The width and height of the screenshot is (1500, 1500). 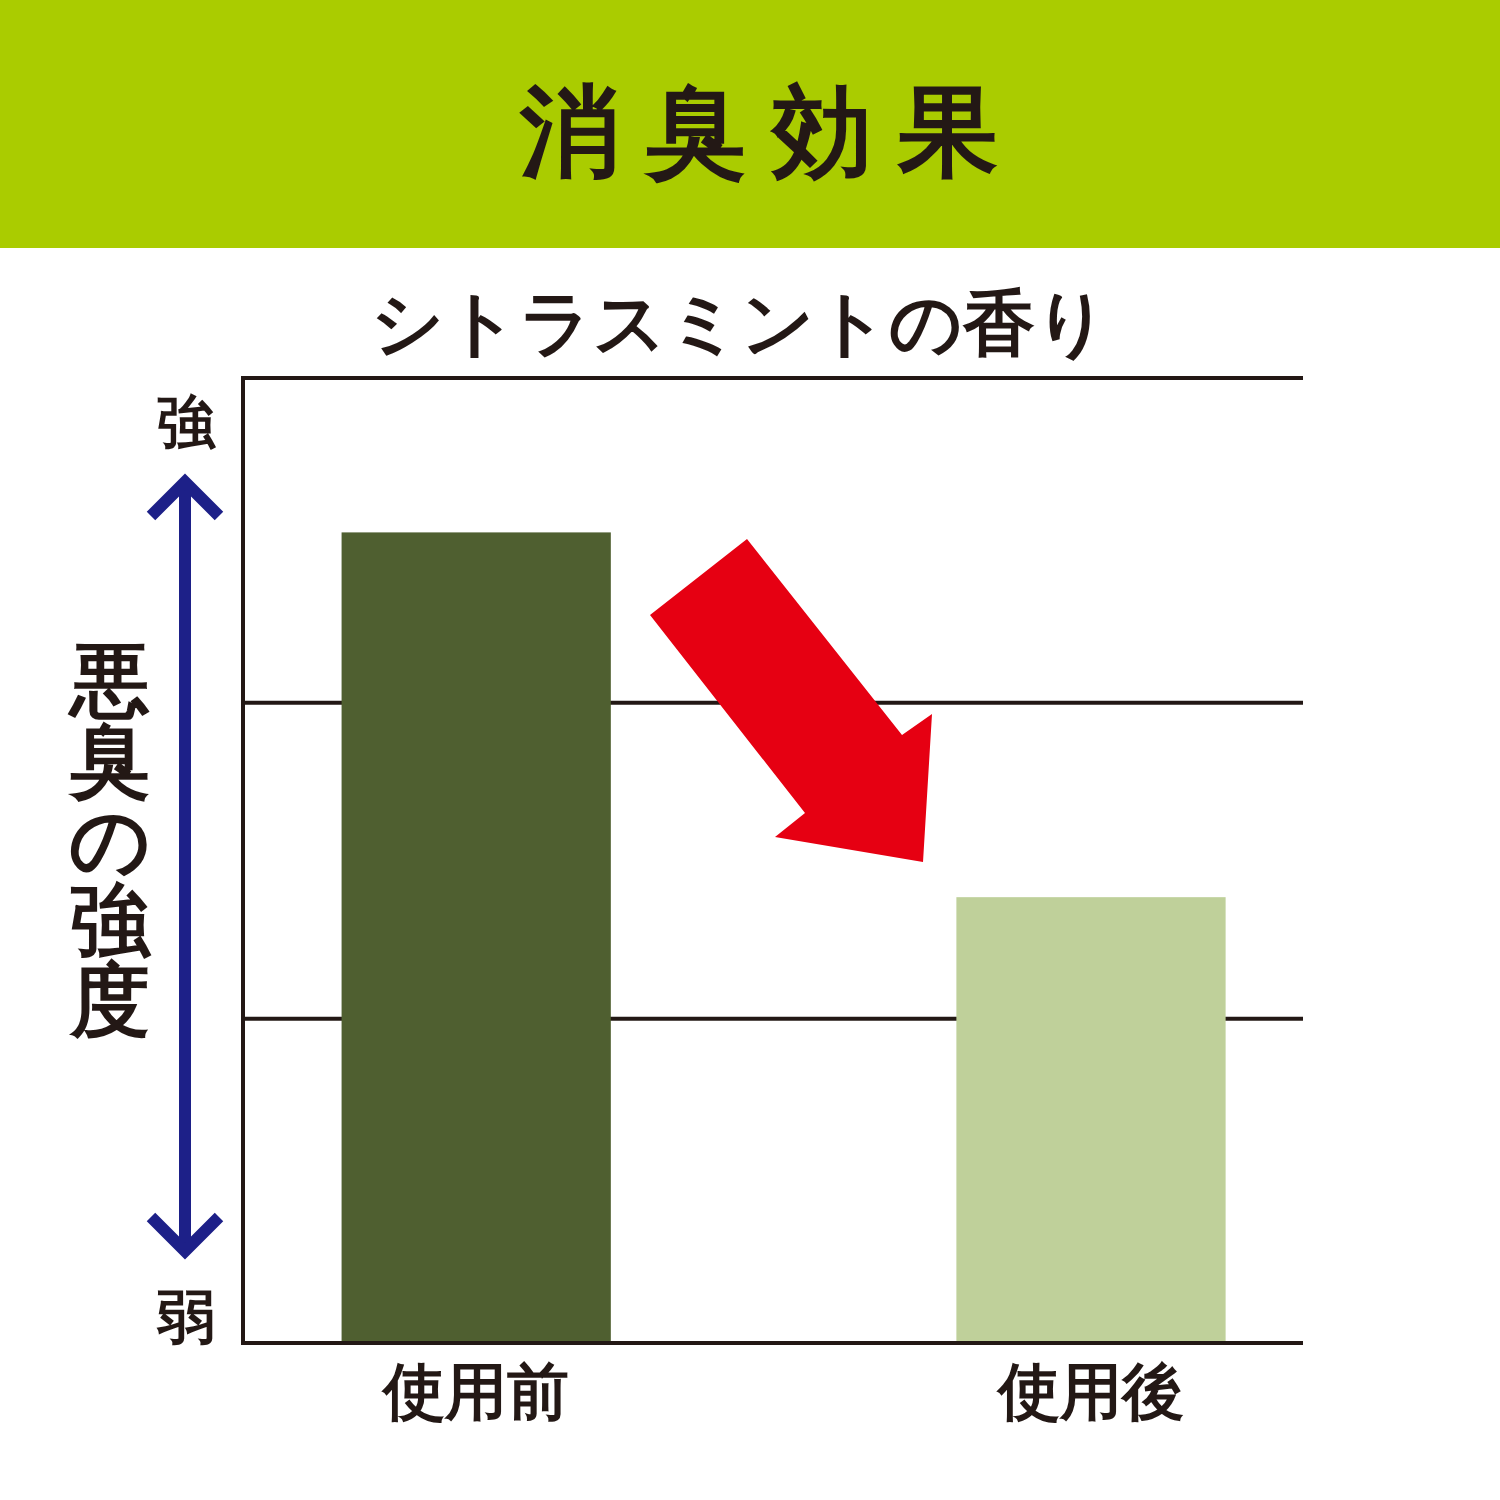 What do you see at coordinates (109, 840) in the screenshot?
I see `y-axis-title: 悪臭の強度` at bounding box center [109, 840].